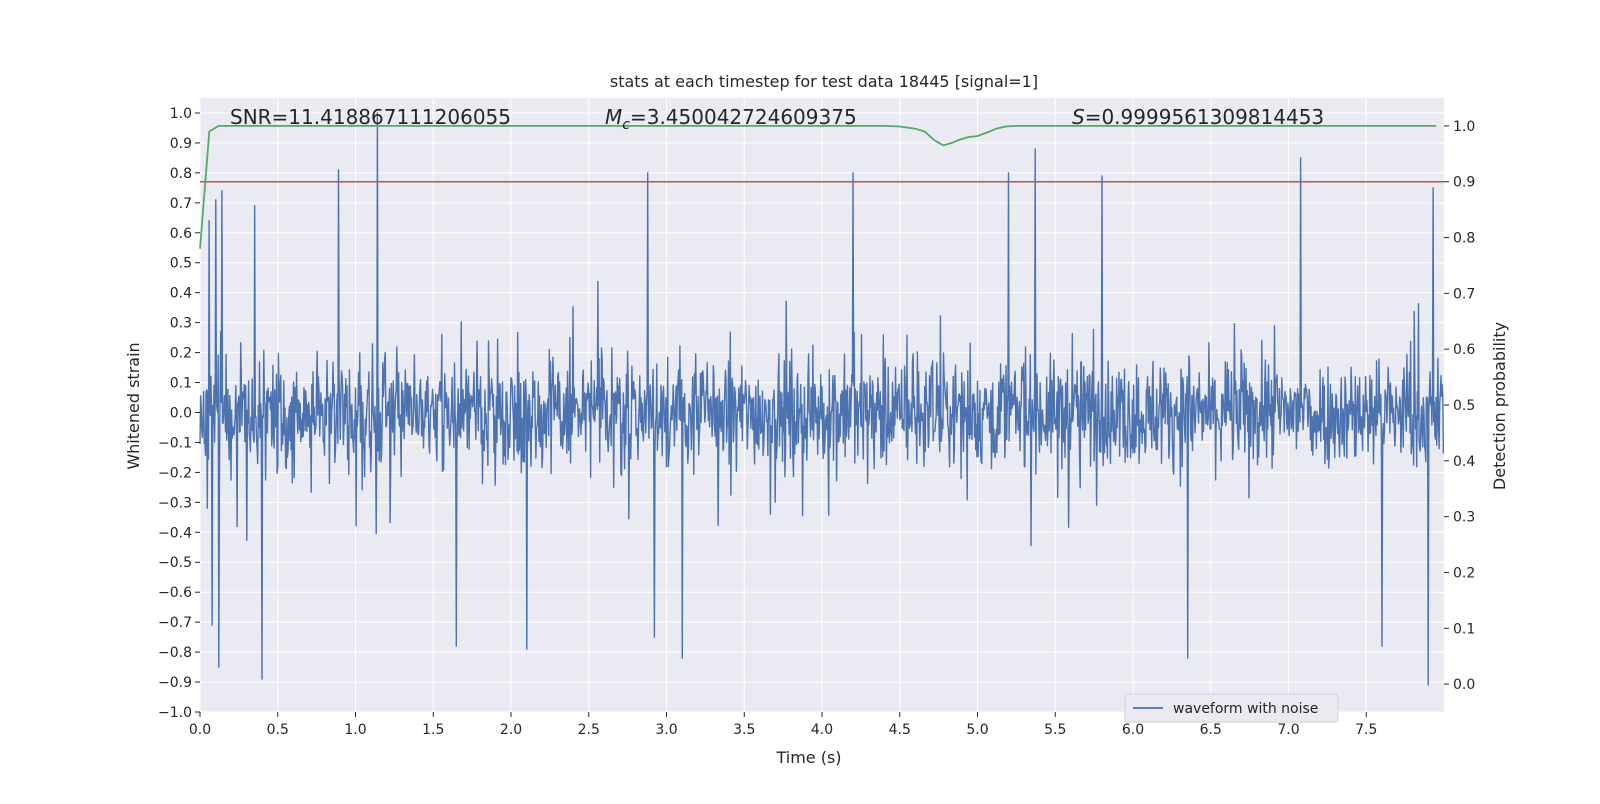  What do you see at coordinates (181, 264) in the screenshot?
I see `y-tick-label: 0.5` at bounding box center [181, 264].